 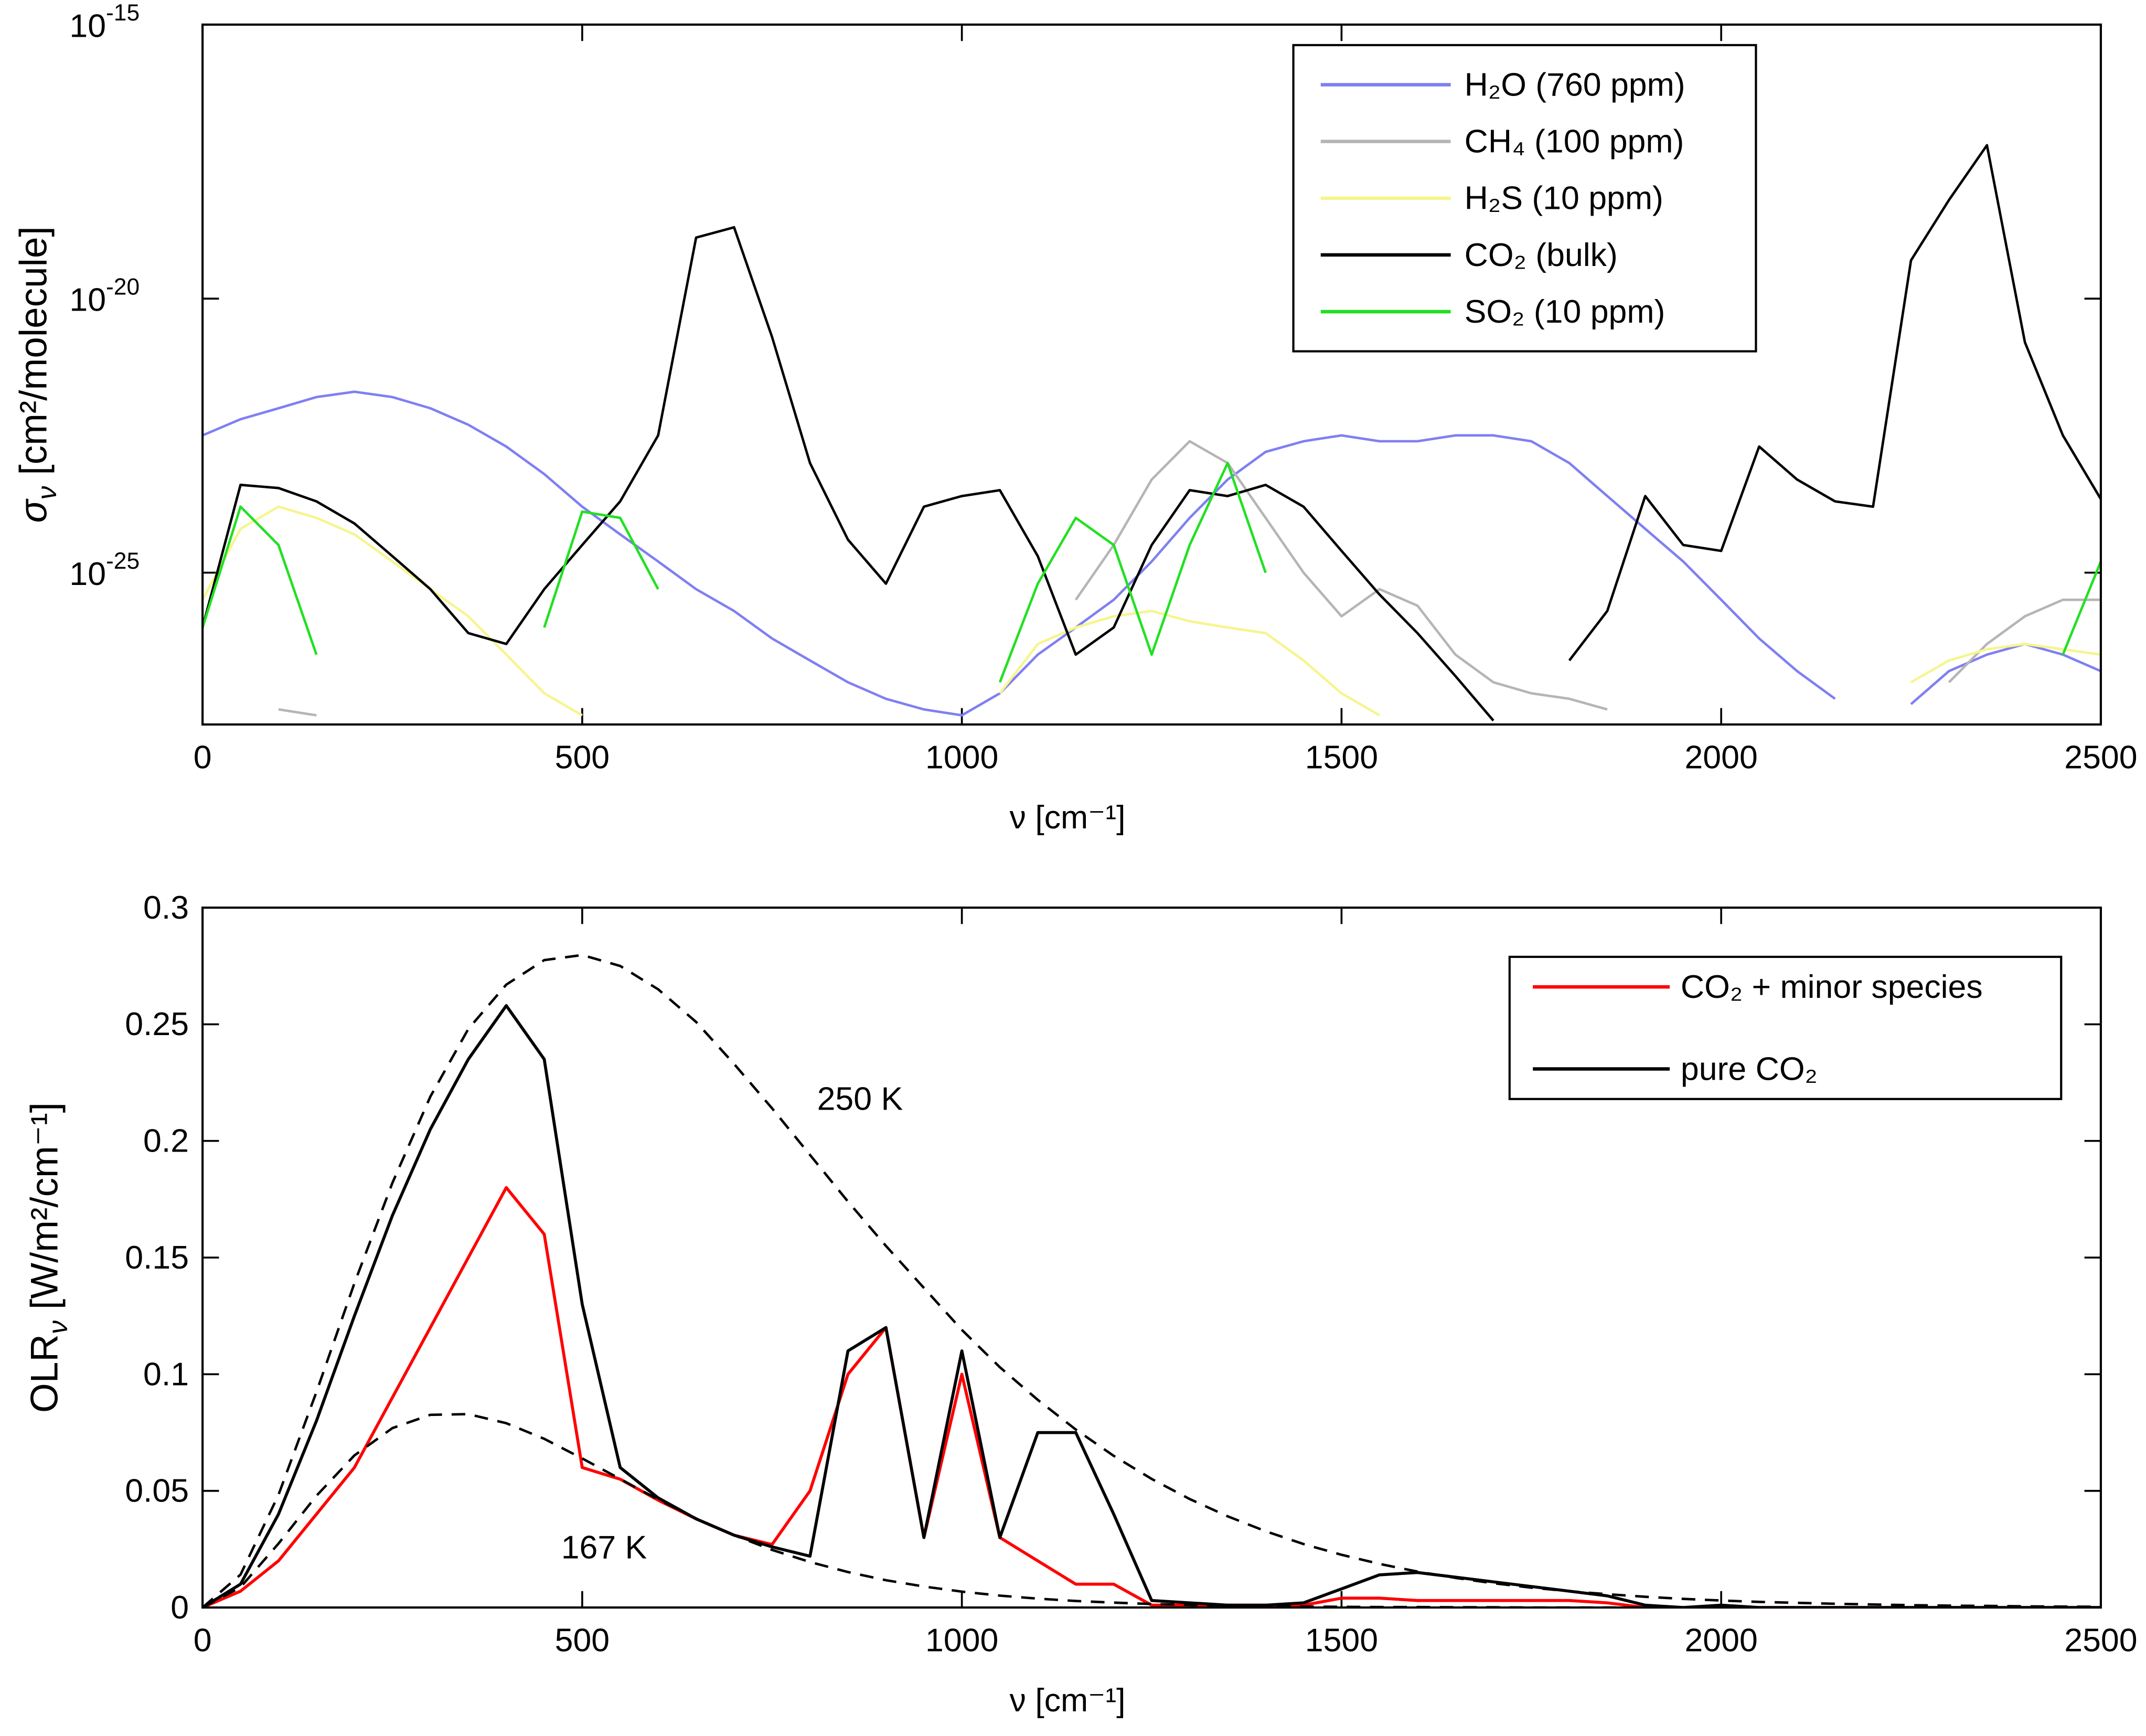 What do you see at coordinates (157, 1024) in the screenshot?
I see `y-tick-label: 0.25` at bounding box center [157, 1024].